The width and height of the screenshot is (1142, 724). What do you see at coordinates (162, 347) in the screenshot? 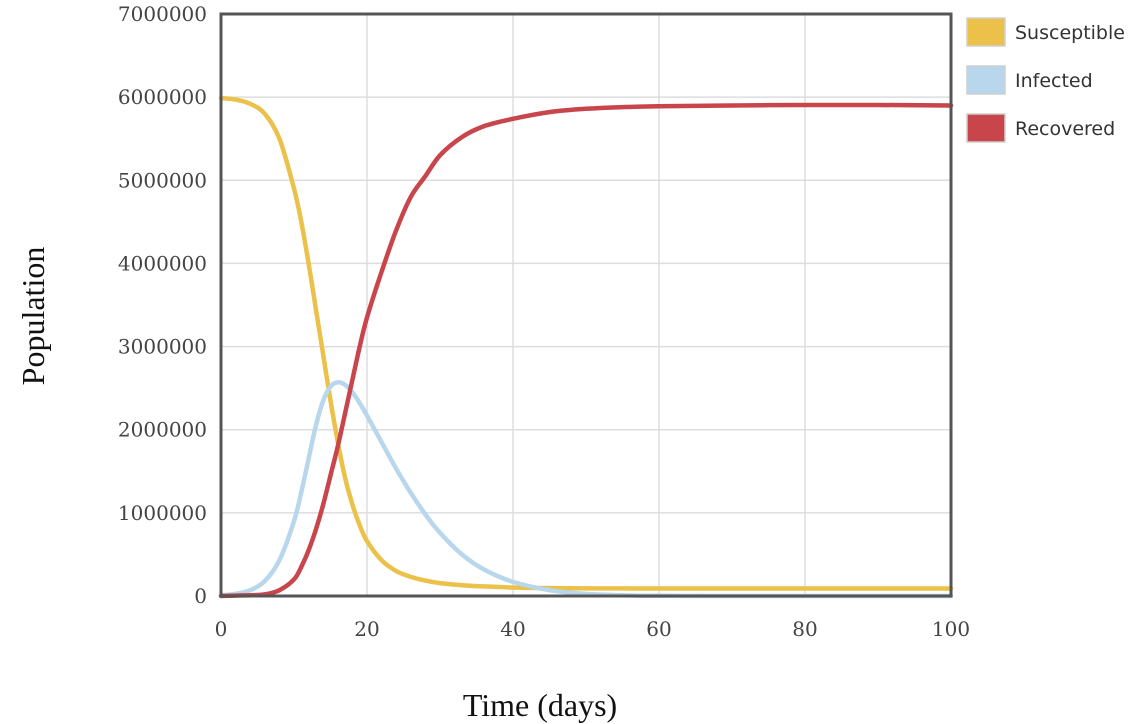
I see `y-tick-label: 3000000` at bounding box center [162, 347].